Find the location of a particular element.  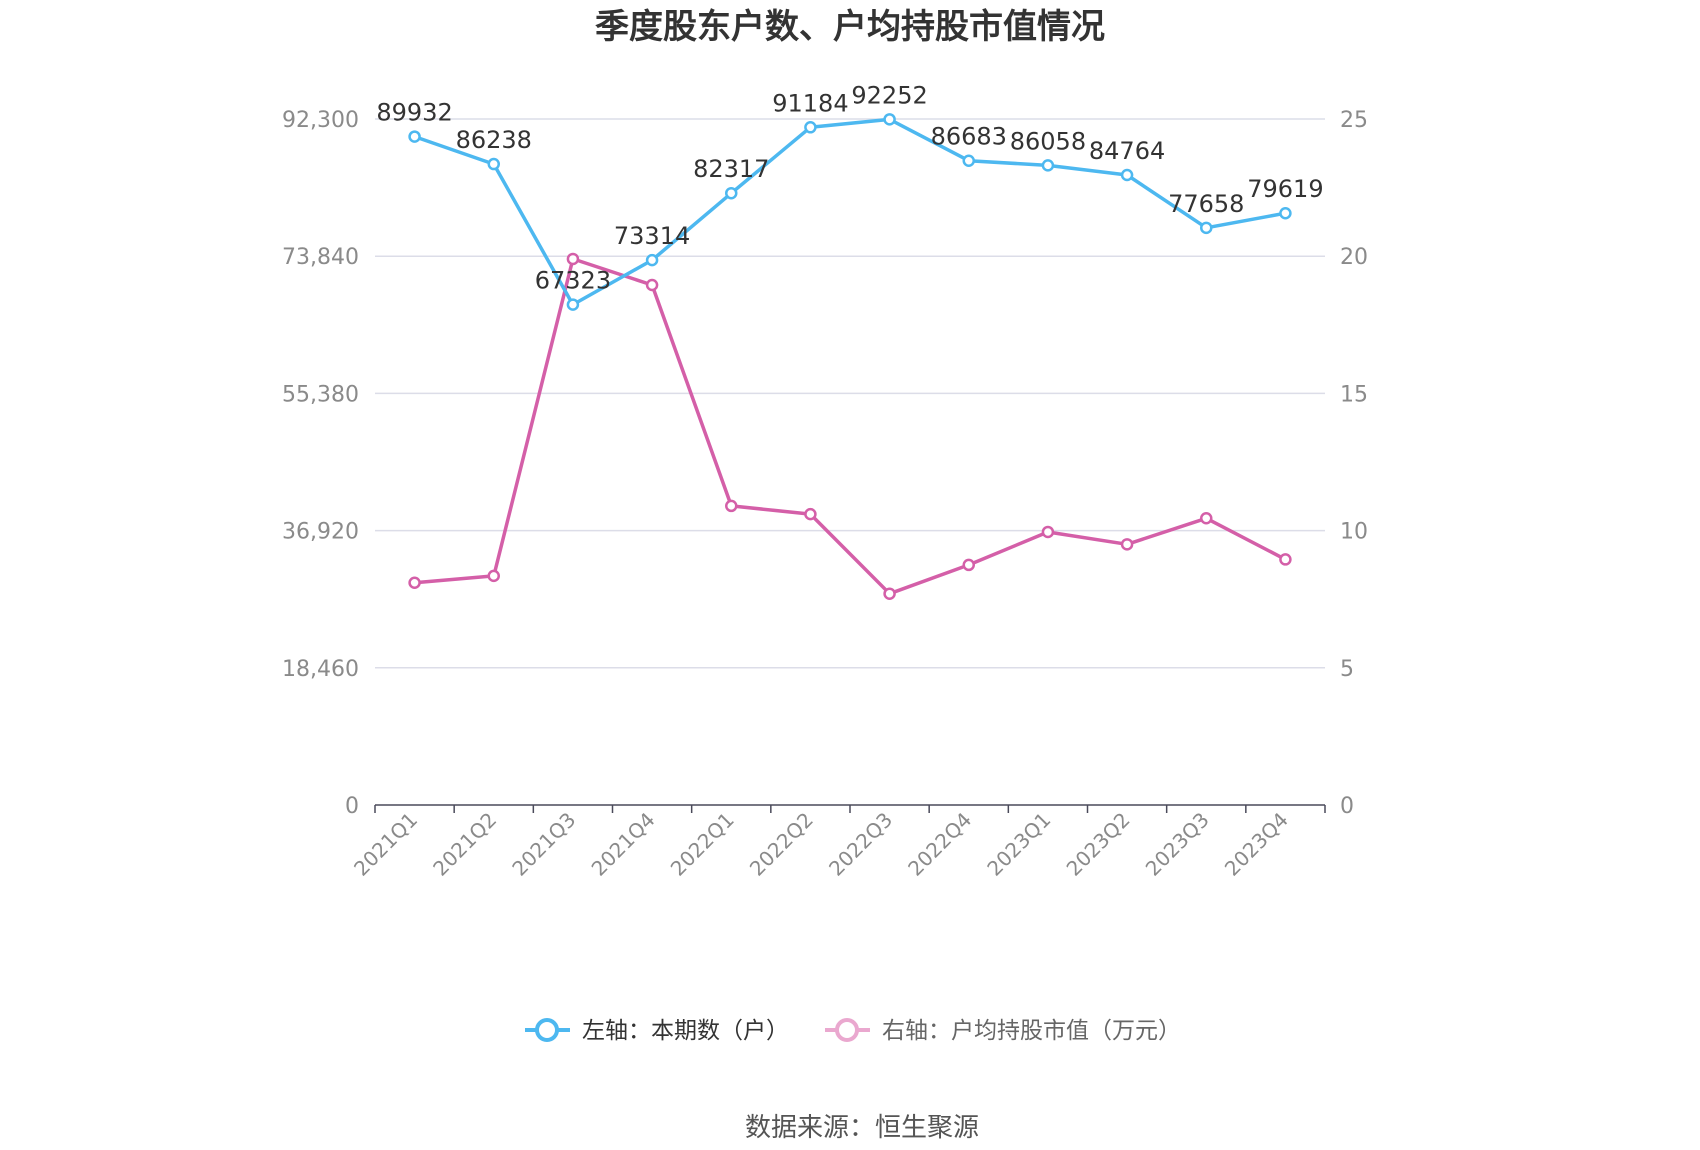

data-label-left: 91184 is located at coordinates (810, 103).